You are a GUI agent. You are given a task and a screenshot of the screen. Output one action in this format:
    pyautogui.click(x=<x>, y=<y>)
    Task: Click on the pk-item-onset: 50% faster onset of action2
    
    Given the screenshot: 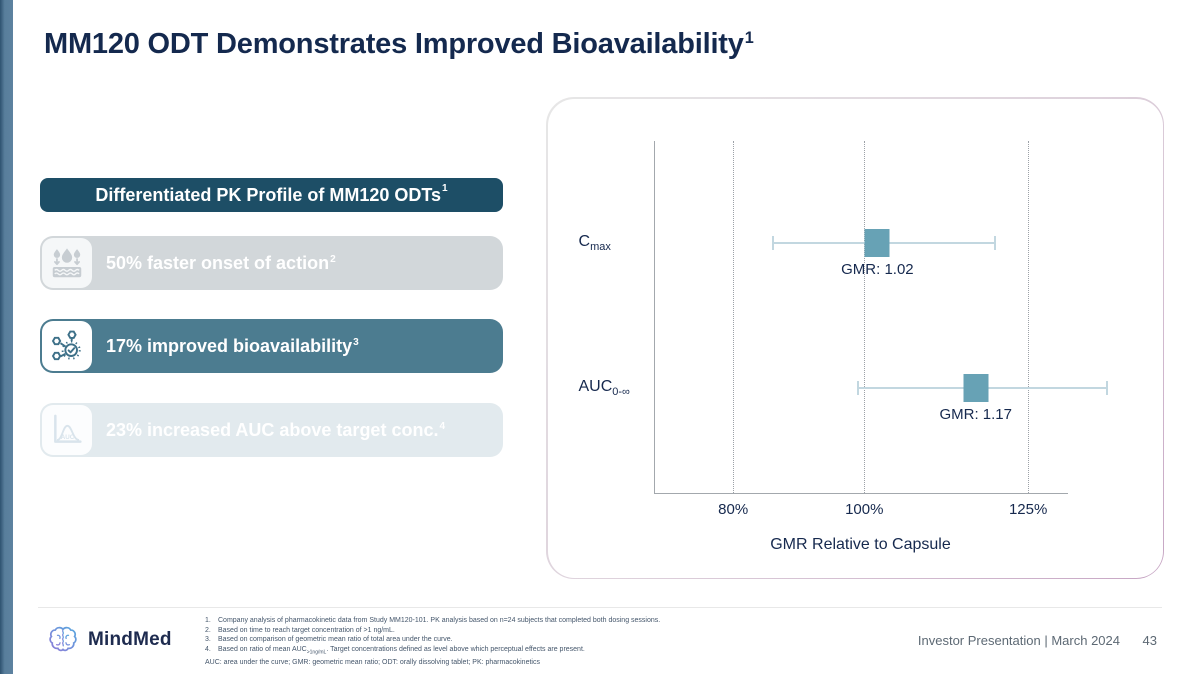 What is the action you would take?
    pyautogui.click(x=271, y=263)
    